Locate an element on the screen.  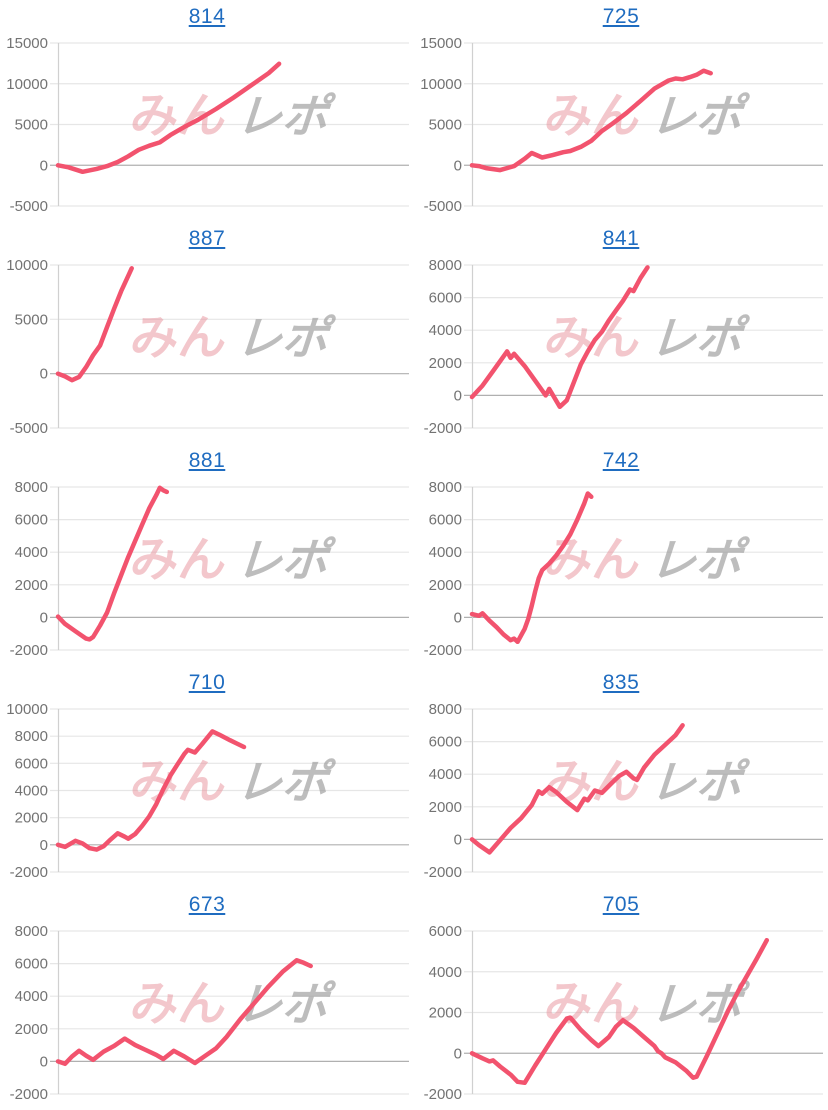
chart-title-row: 814 is located at coordinates (207, 17).